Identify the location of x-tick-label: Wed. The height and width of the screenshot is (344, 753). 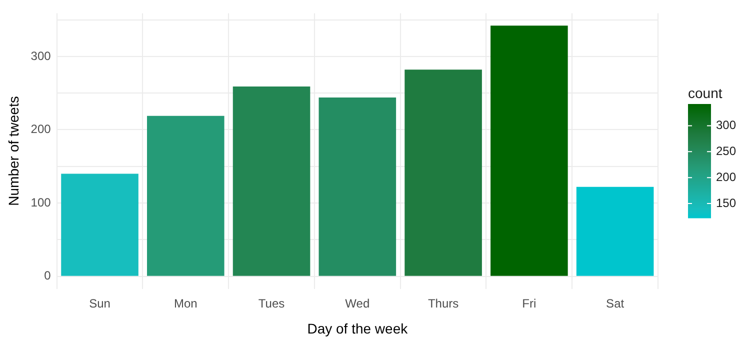
(357, 303).